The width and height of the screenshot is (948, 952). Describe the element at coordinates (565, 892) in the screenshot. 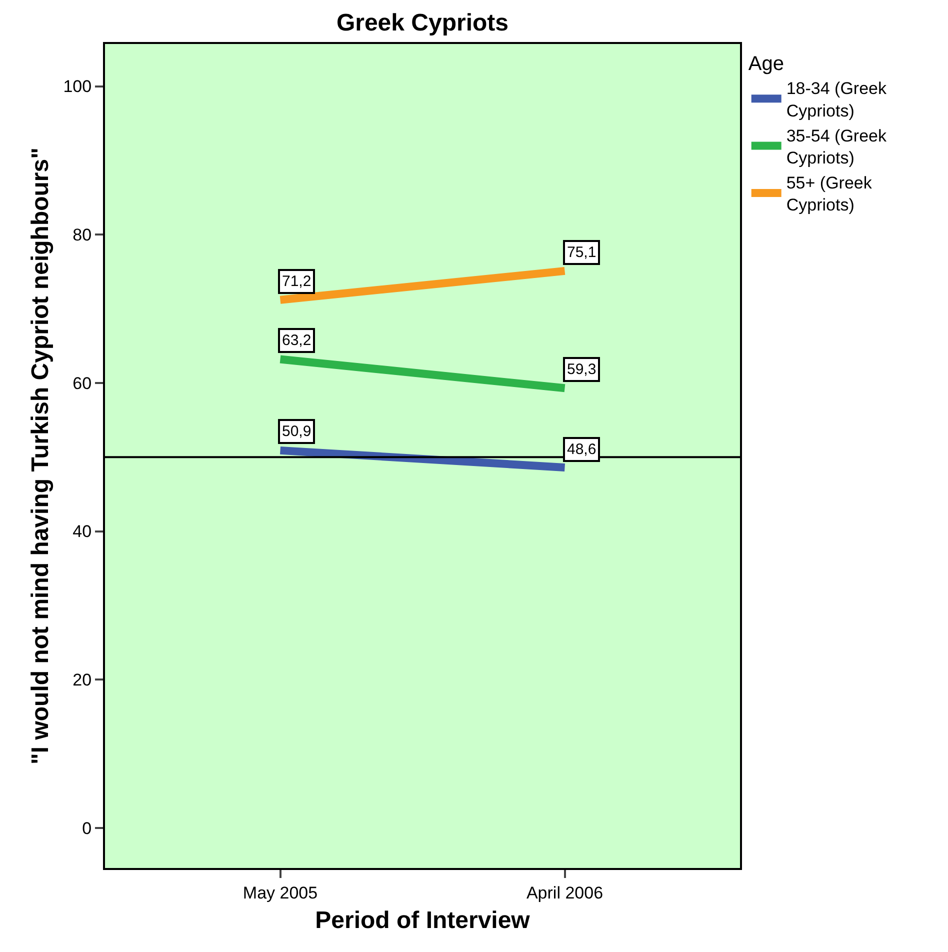

I see `x-tick-label: April 2006` at that location.